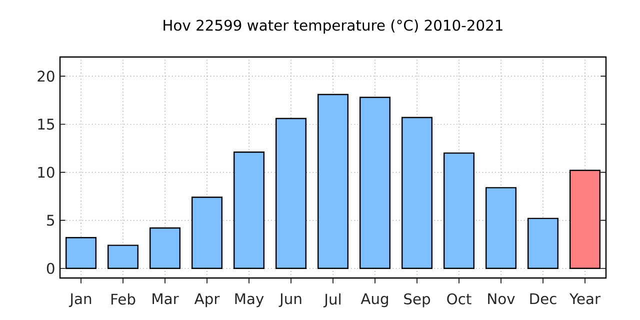  Describe the element at coordinates (165, 298) in the screenshot. I see `x-tick-label: Mar` at that location.